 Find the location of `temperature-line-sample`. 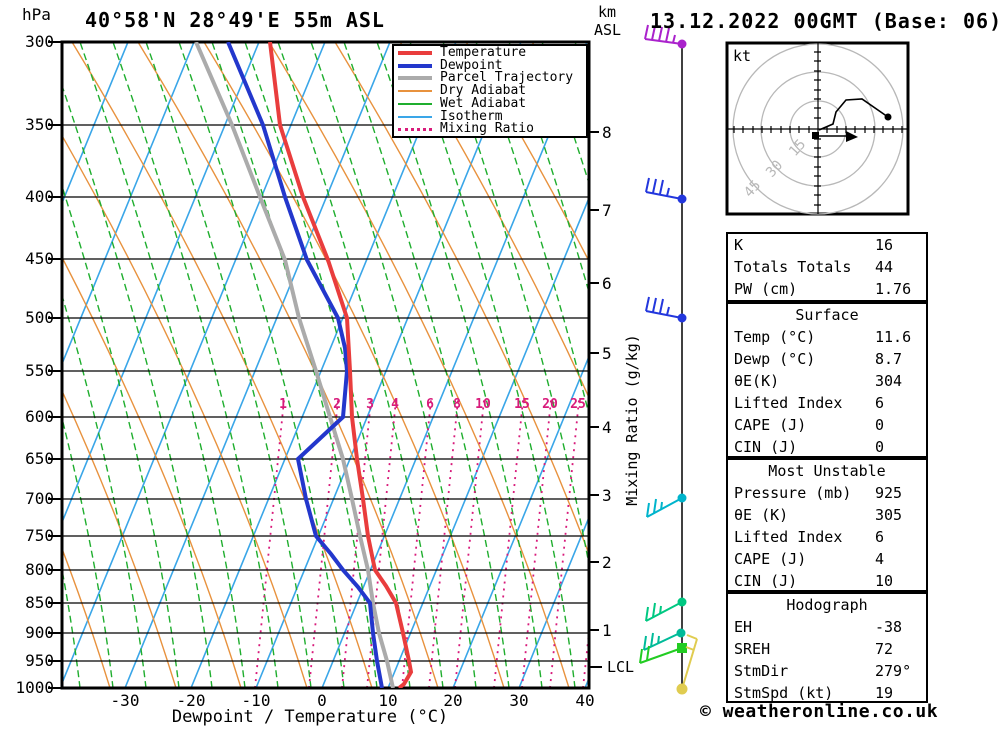

temperature-line-sample is located at coordinates (415, 52).